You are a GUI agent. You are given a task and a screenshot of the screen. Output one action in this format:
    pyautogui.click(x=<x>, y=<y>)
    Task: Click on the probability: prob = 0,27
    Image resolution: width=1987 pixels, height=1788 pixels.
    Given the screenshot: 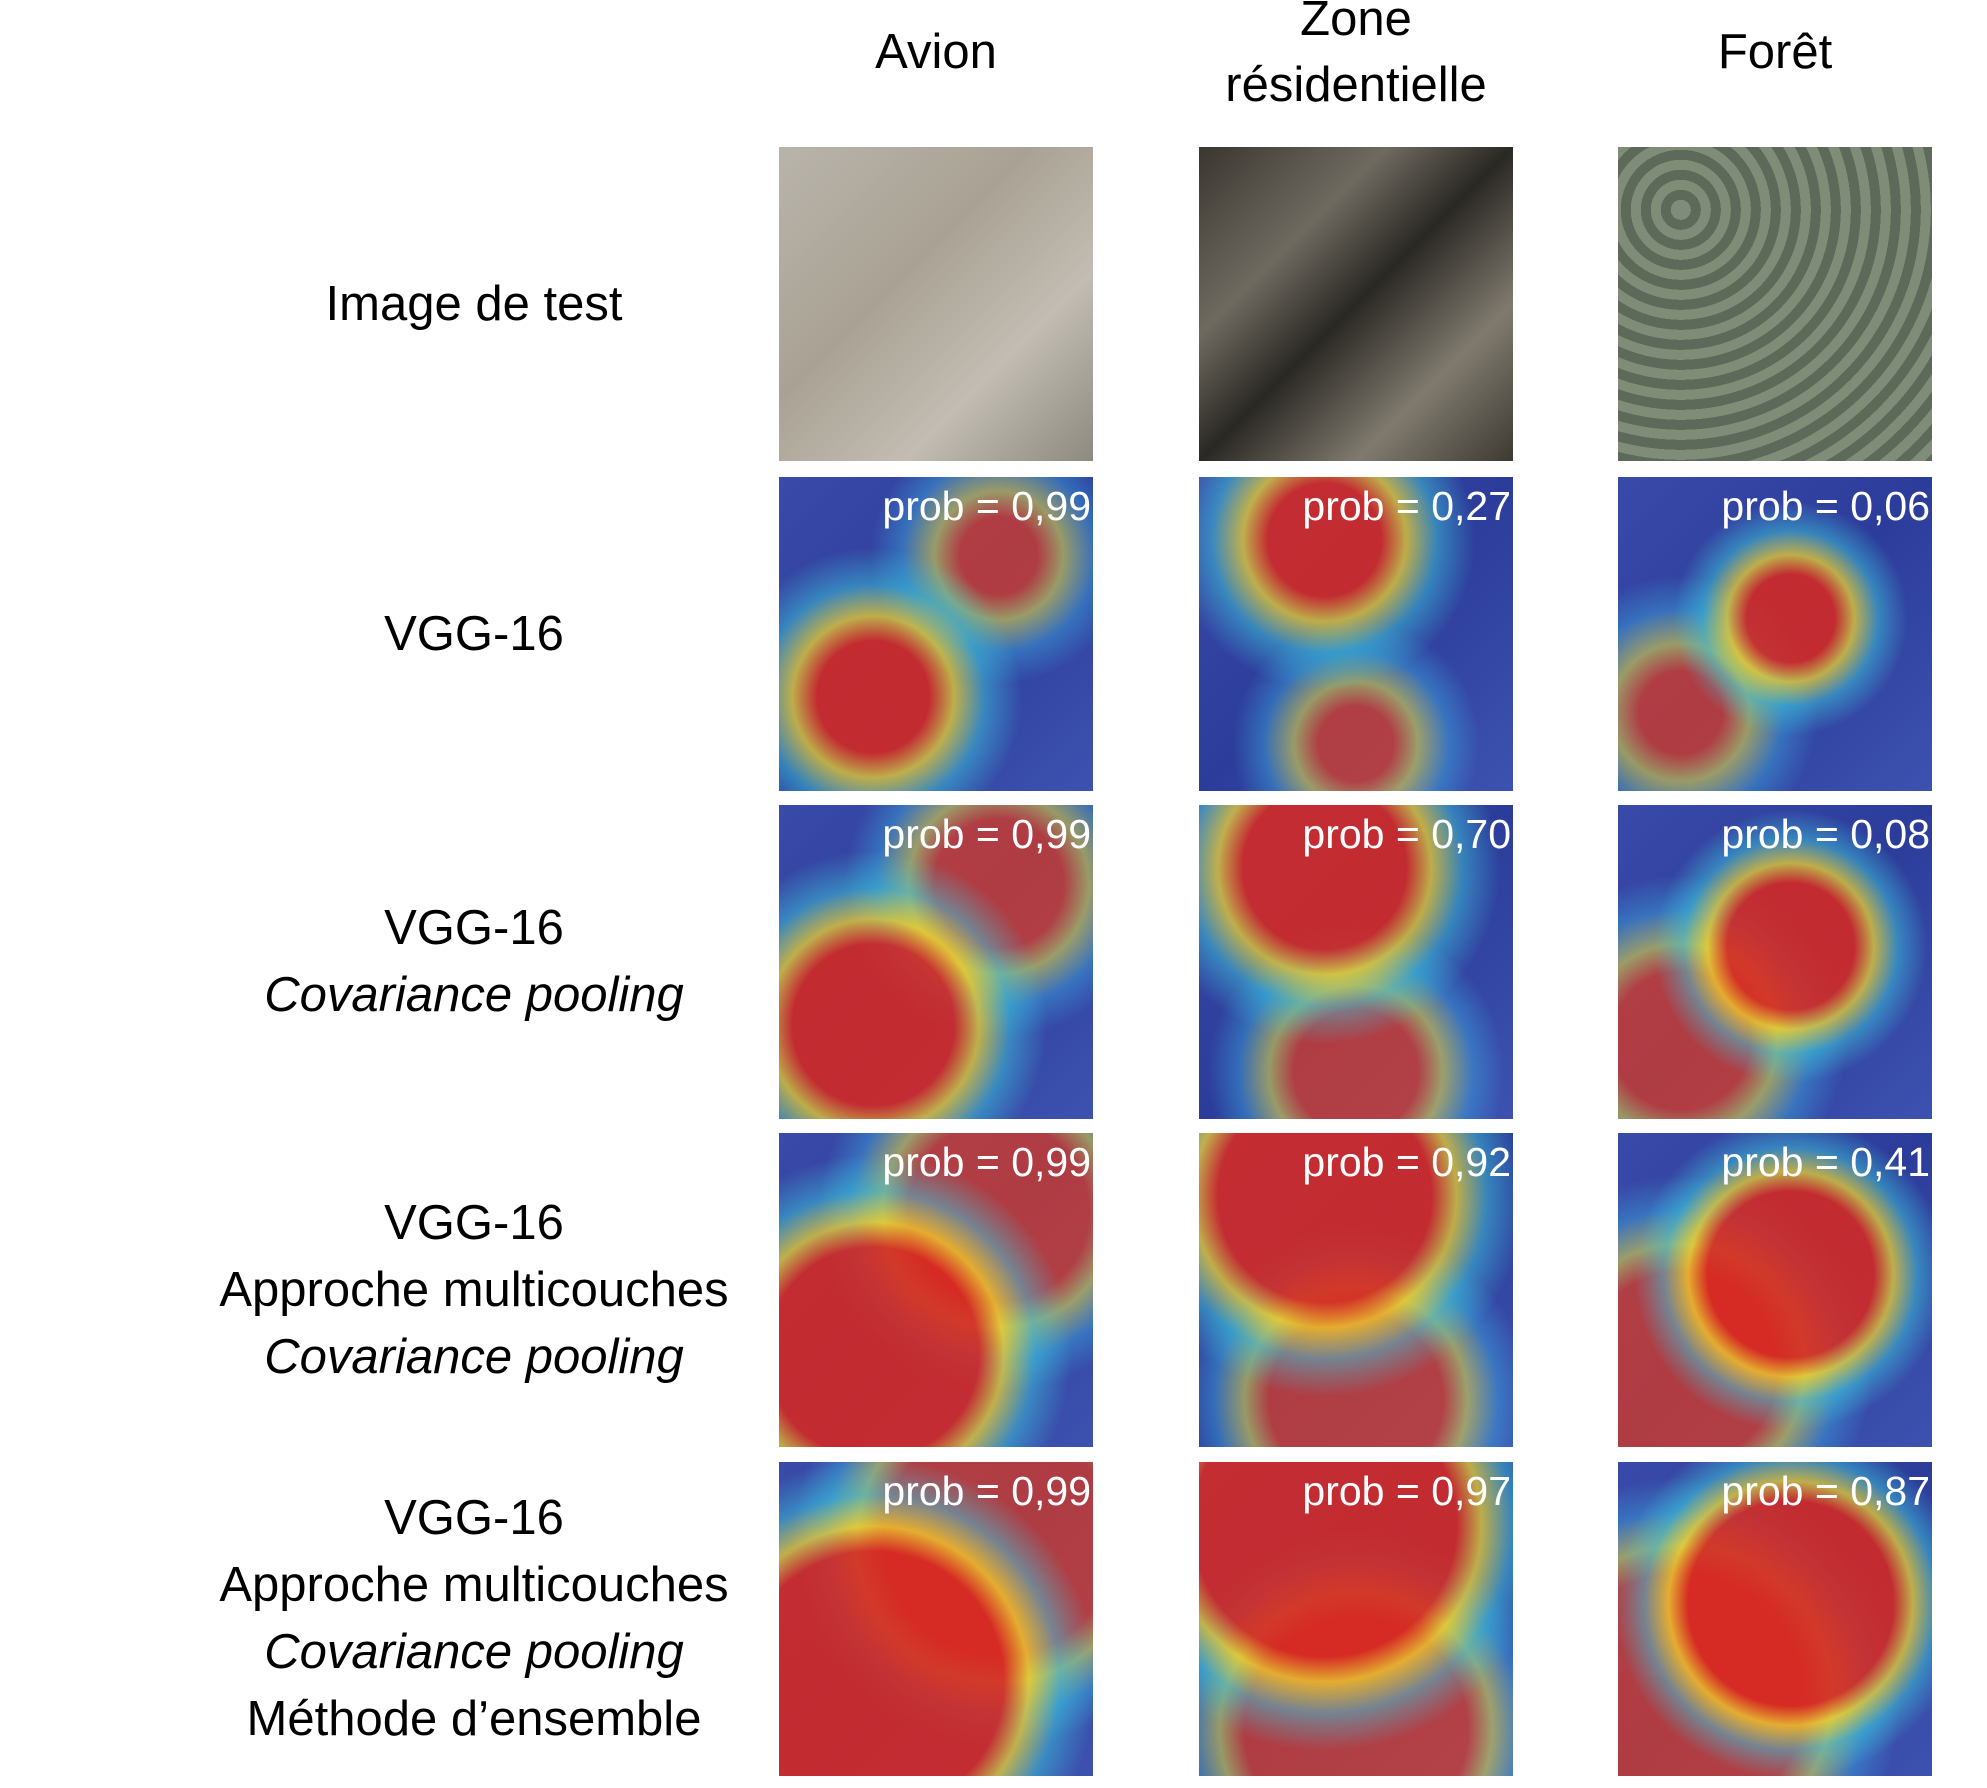 What is the action you would take?
    pyautogui.click(x=1406, y=506)
    